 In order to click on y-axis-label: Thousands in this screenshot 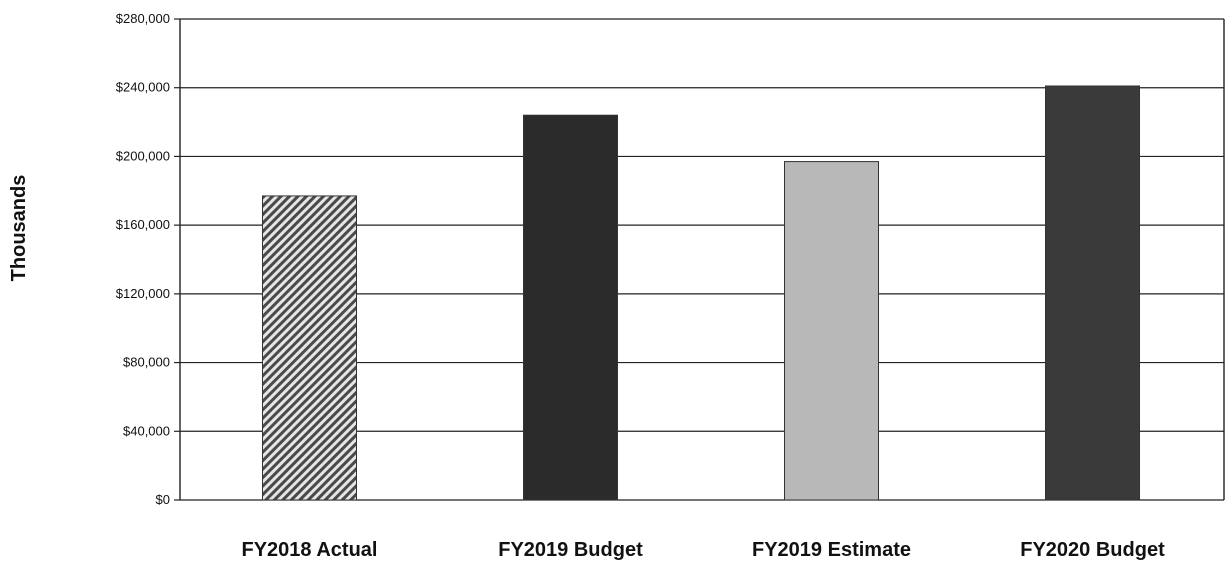, I will do `click(19, 228)`.